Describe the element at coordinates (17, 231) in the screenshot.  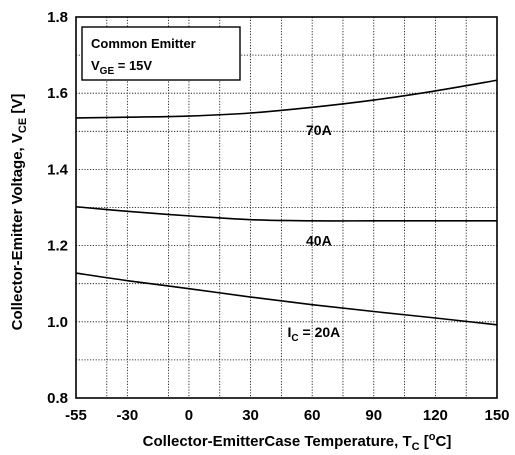
I see `y-axis-title-main: Collector-Emitter Voltage, V` at that location.